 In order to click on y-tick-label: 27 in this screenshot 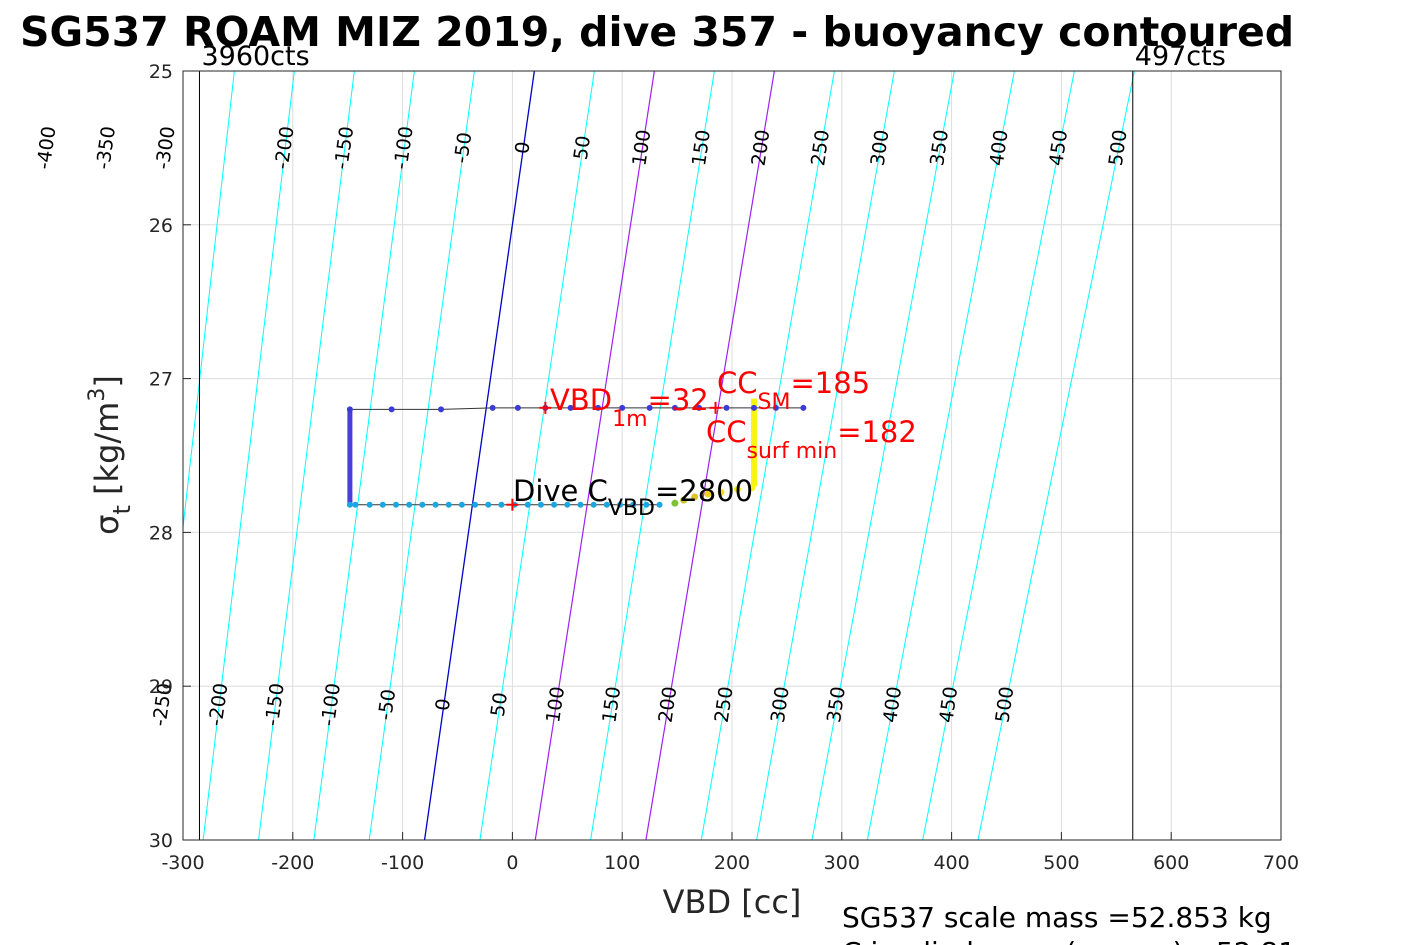, I will do `click(161, 380)`.